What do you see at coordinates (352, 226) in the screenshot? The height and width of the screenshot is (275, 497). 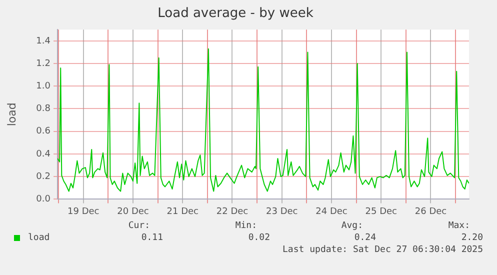 I see `text: Avg:` at bounding box center [352, 226].